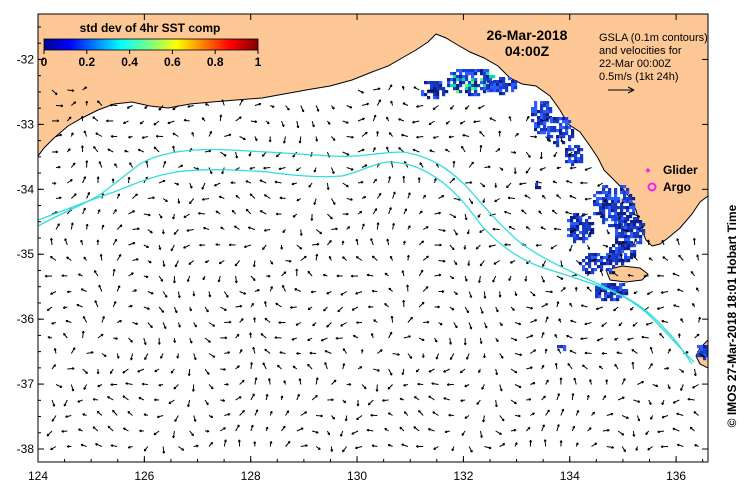 The image size is (749, 496). I want to click on x-tick-label: 124, so click(38, 476).